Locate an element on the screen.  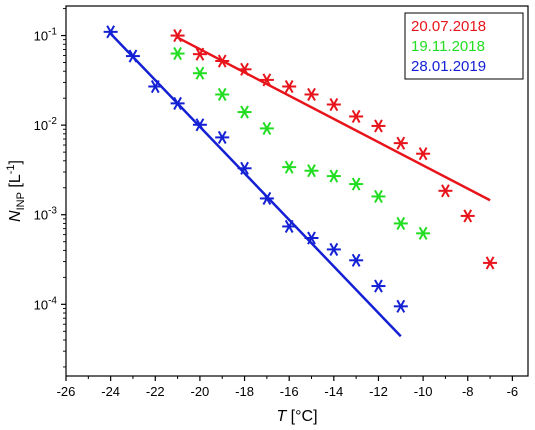
legend-entry: 20.07.2018 is located at coordinates (448, 26).